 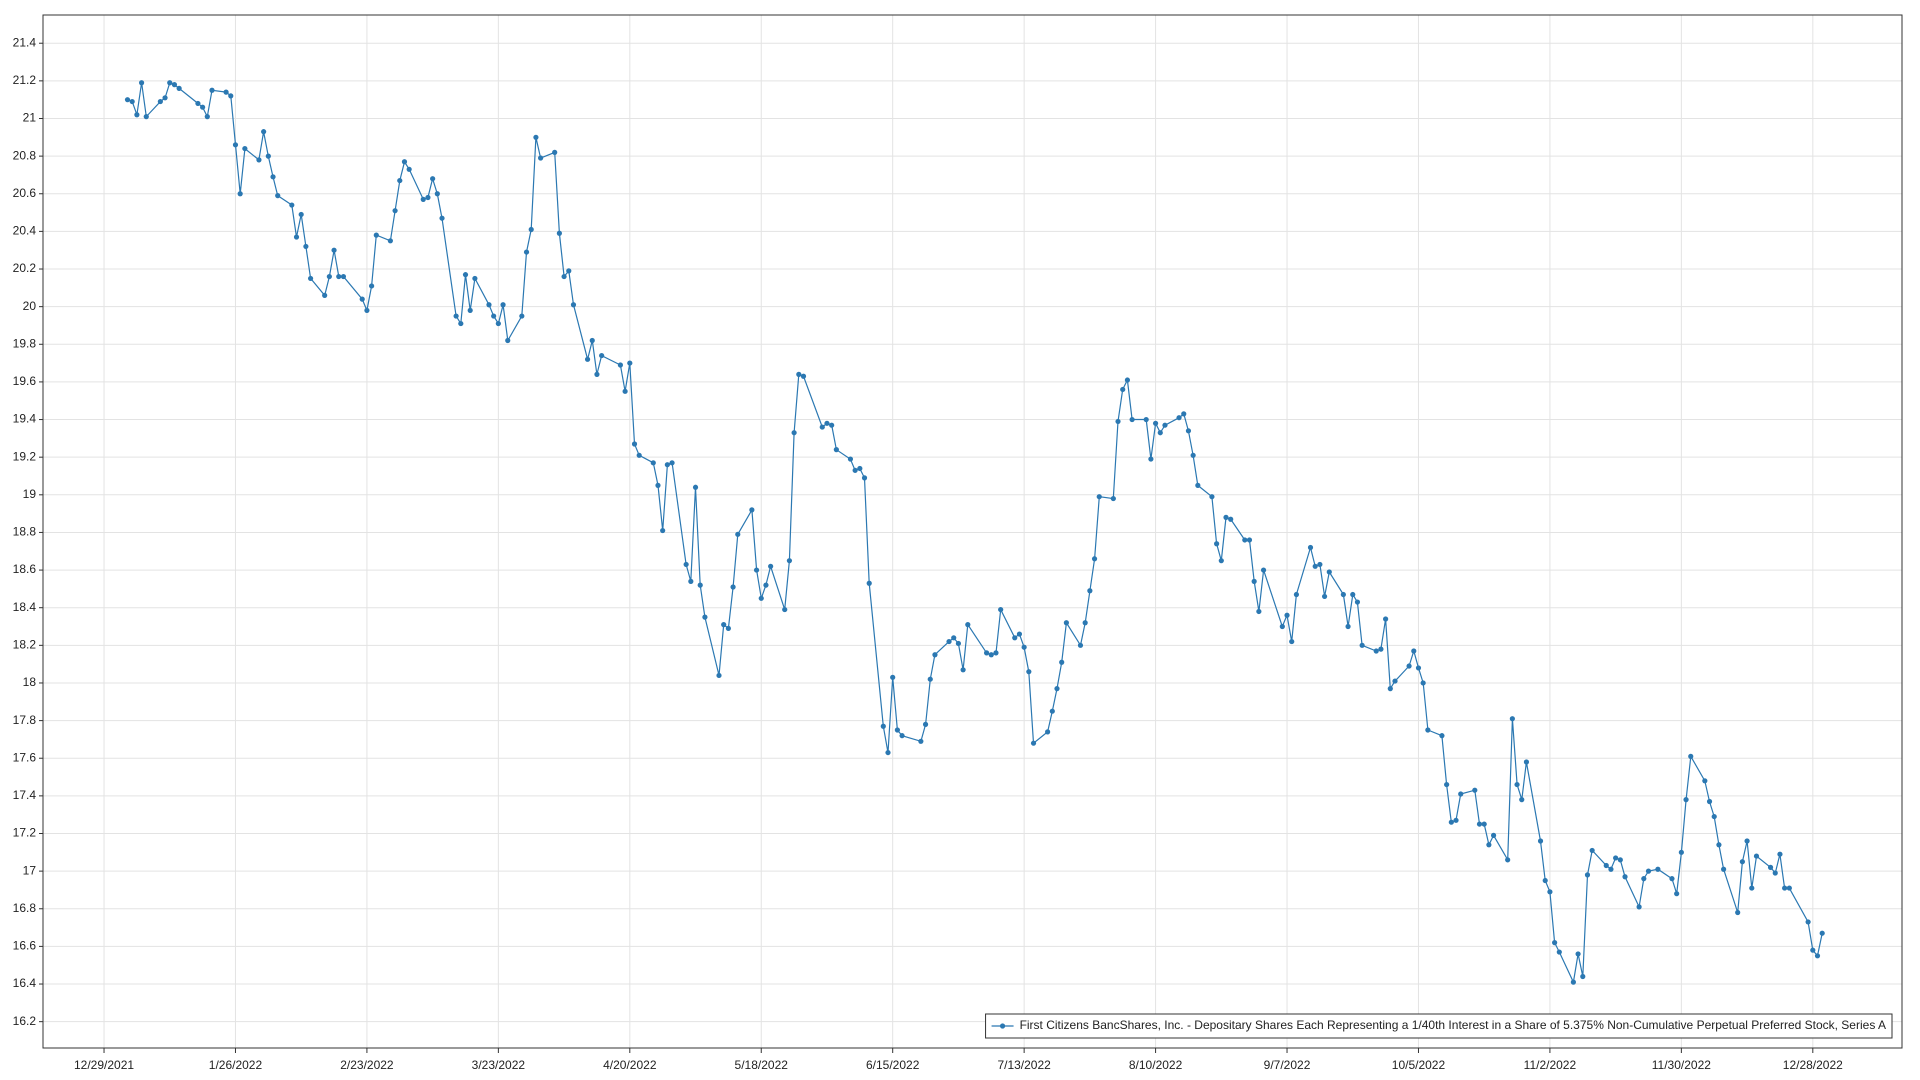 What do you see at coordinates (25, 155) in the screenshot?
I see `y-tick-label: 20.8` at bounding box center [25, 155].